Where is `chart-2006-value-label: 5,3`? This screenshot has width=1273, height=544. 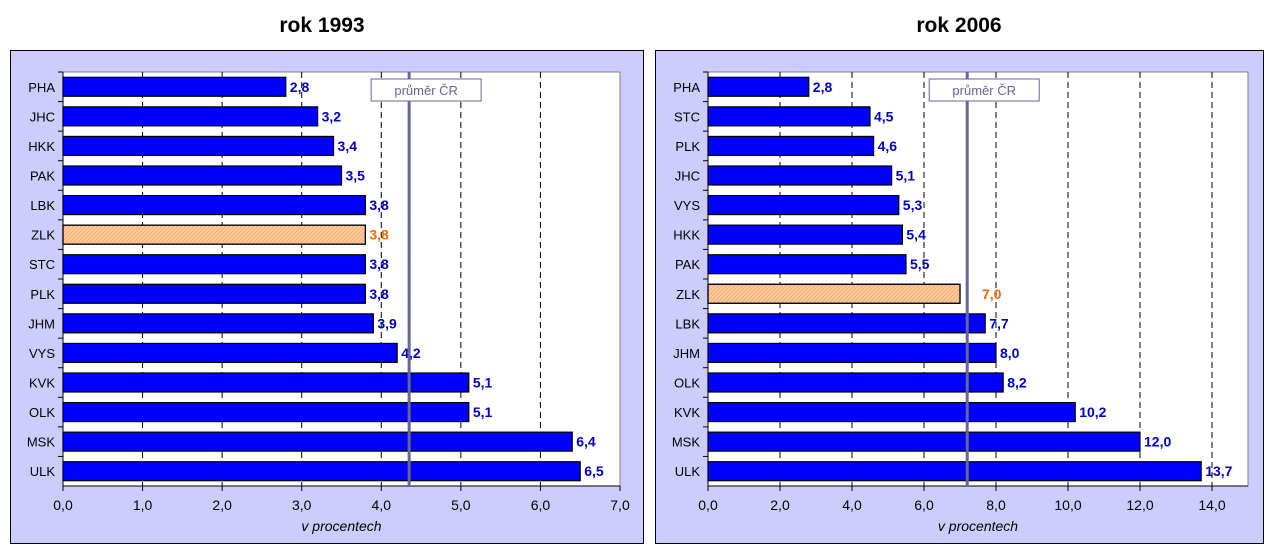 chart-2006-value-label: 5,3 is located at coordinates (913, 205).